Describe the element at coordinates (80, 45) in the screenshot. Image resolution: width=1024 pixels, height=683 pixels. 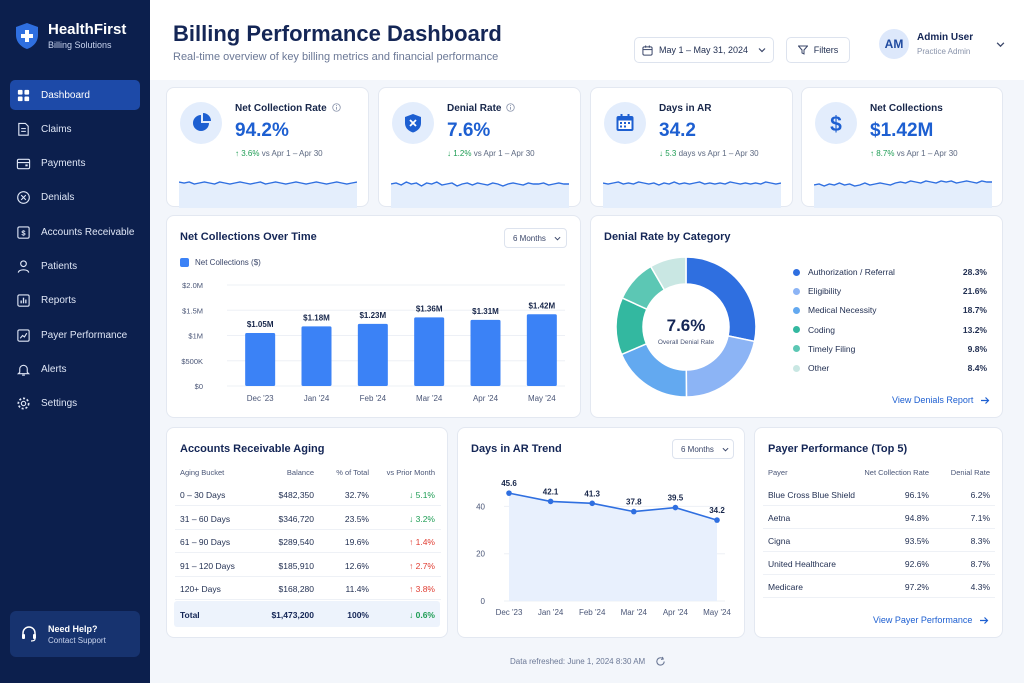
I see `brand-subtitle: Billing Solutions` at that location.